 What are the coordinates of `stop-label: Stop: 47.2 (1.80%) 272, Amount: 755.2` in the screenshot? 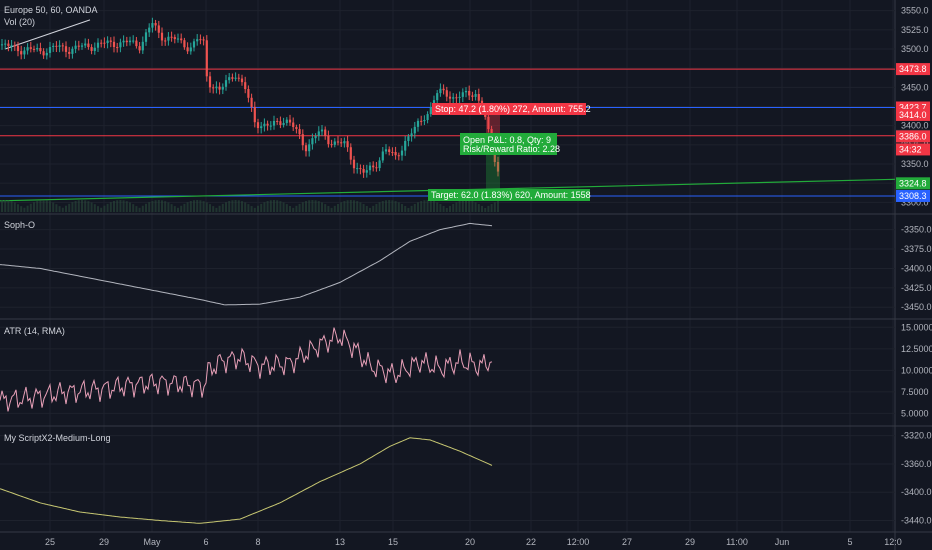 It's located at (511, 109).